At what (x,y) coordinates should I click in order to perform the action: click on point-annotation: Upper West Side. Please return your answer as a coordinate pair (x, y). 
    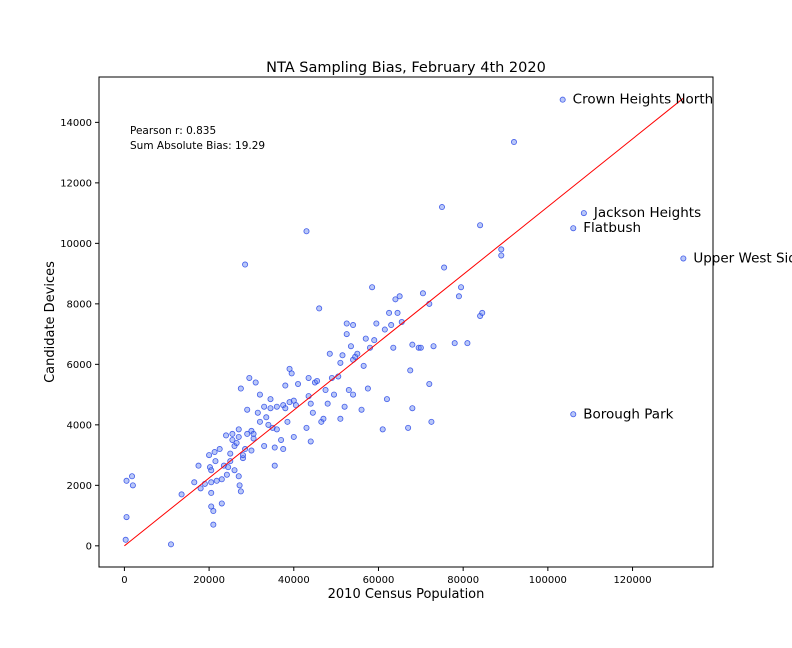
    Looking at the image, I should click on (742, 258).